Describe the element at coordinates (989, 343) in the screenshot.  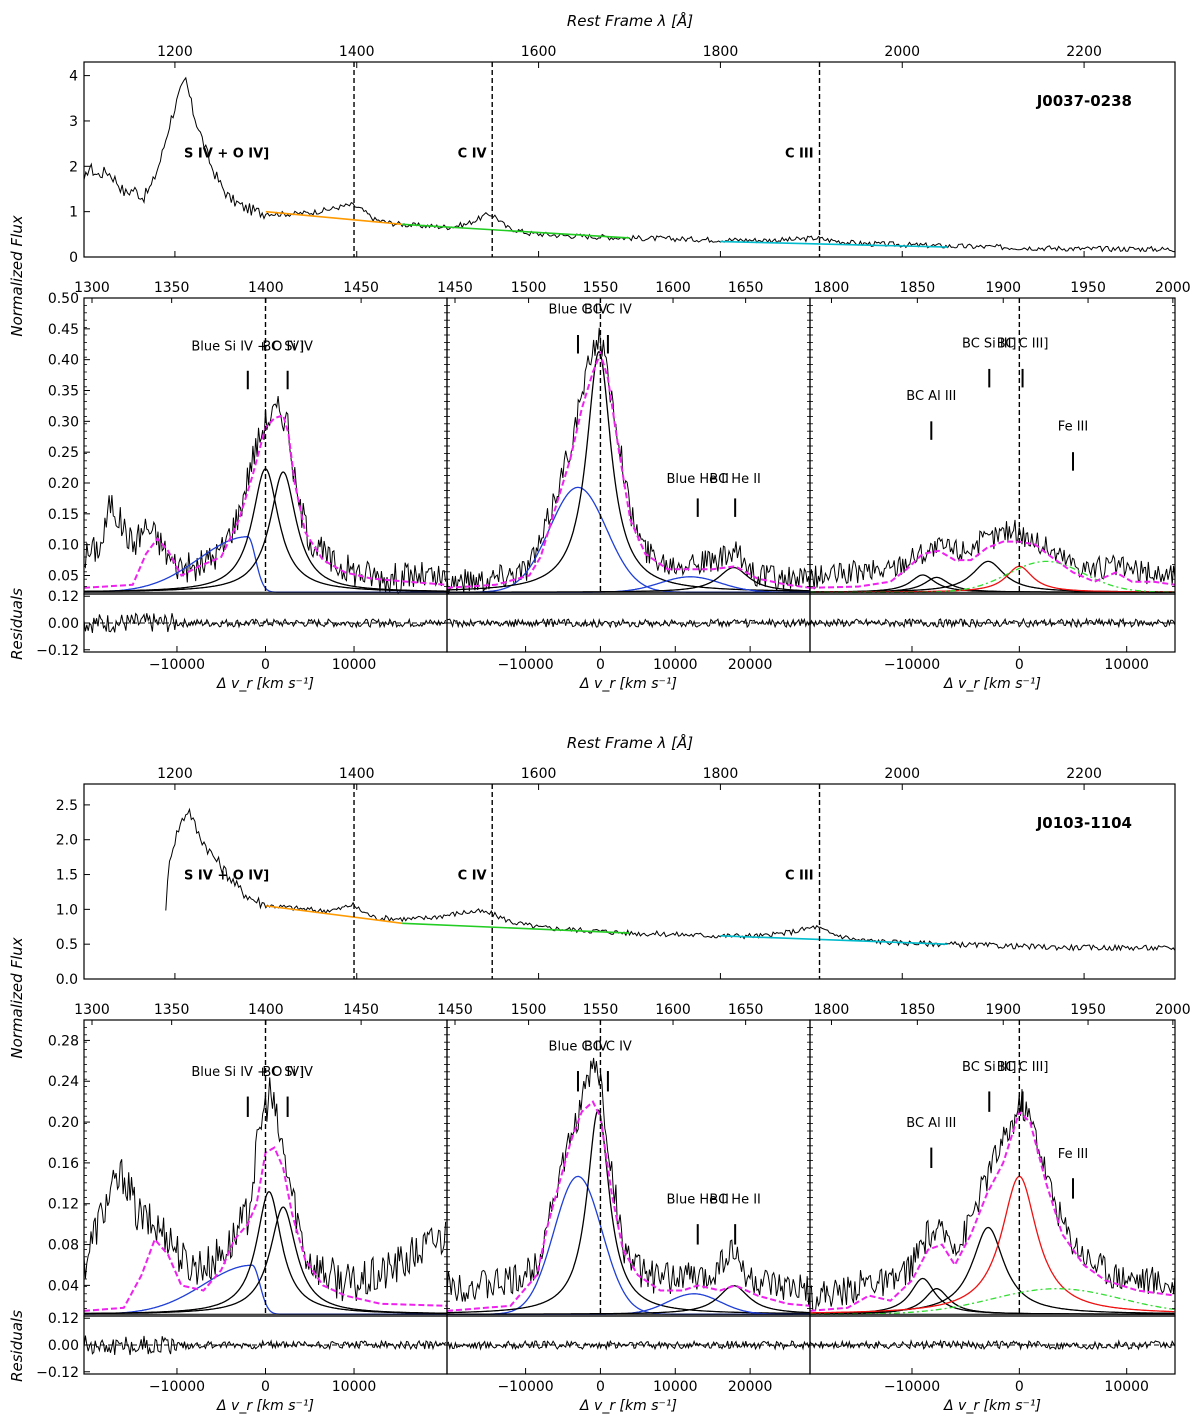
I see `component-label: BC Si III]` at that location.